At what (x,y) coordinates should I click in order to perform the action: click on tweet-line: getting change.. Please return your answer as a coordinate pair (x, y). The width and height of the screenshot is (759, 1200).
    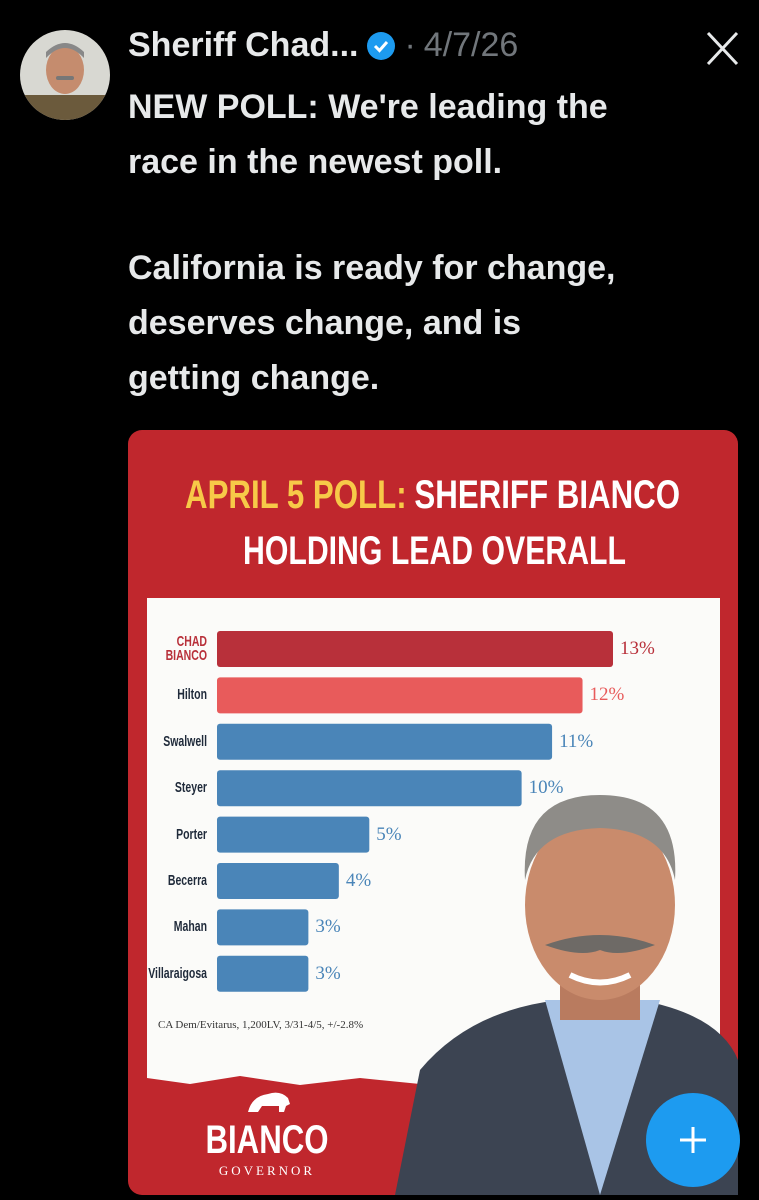
    Looking at the image, I should click on (254, 378).